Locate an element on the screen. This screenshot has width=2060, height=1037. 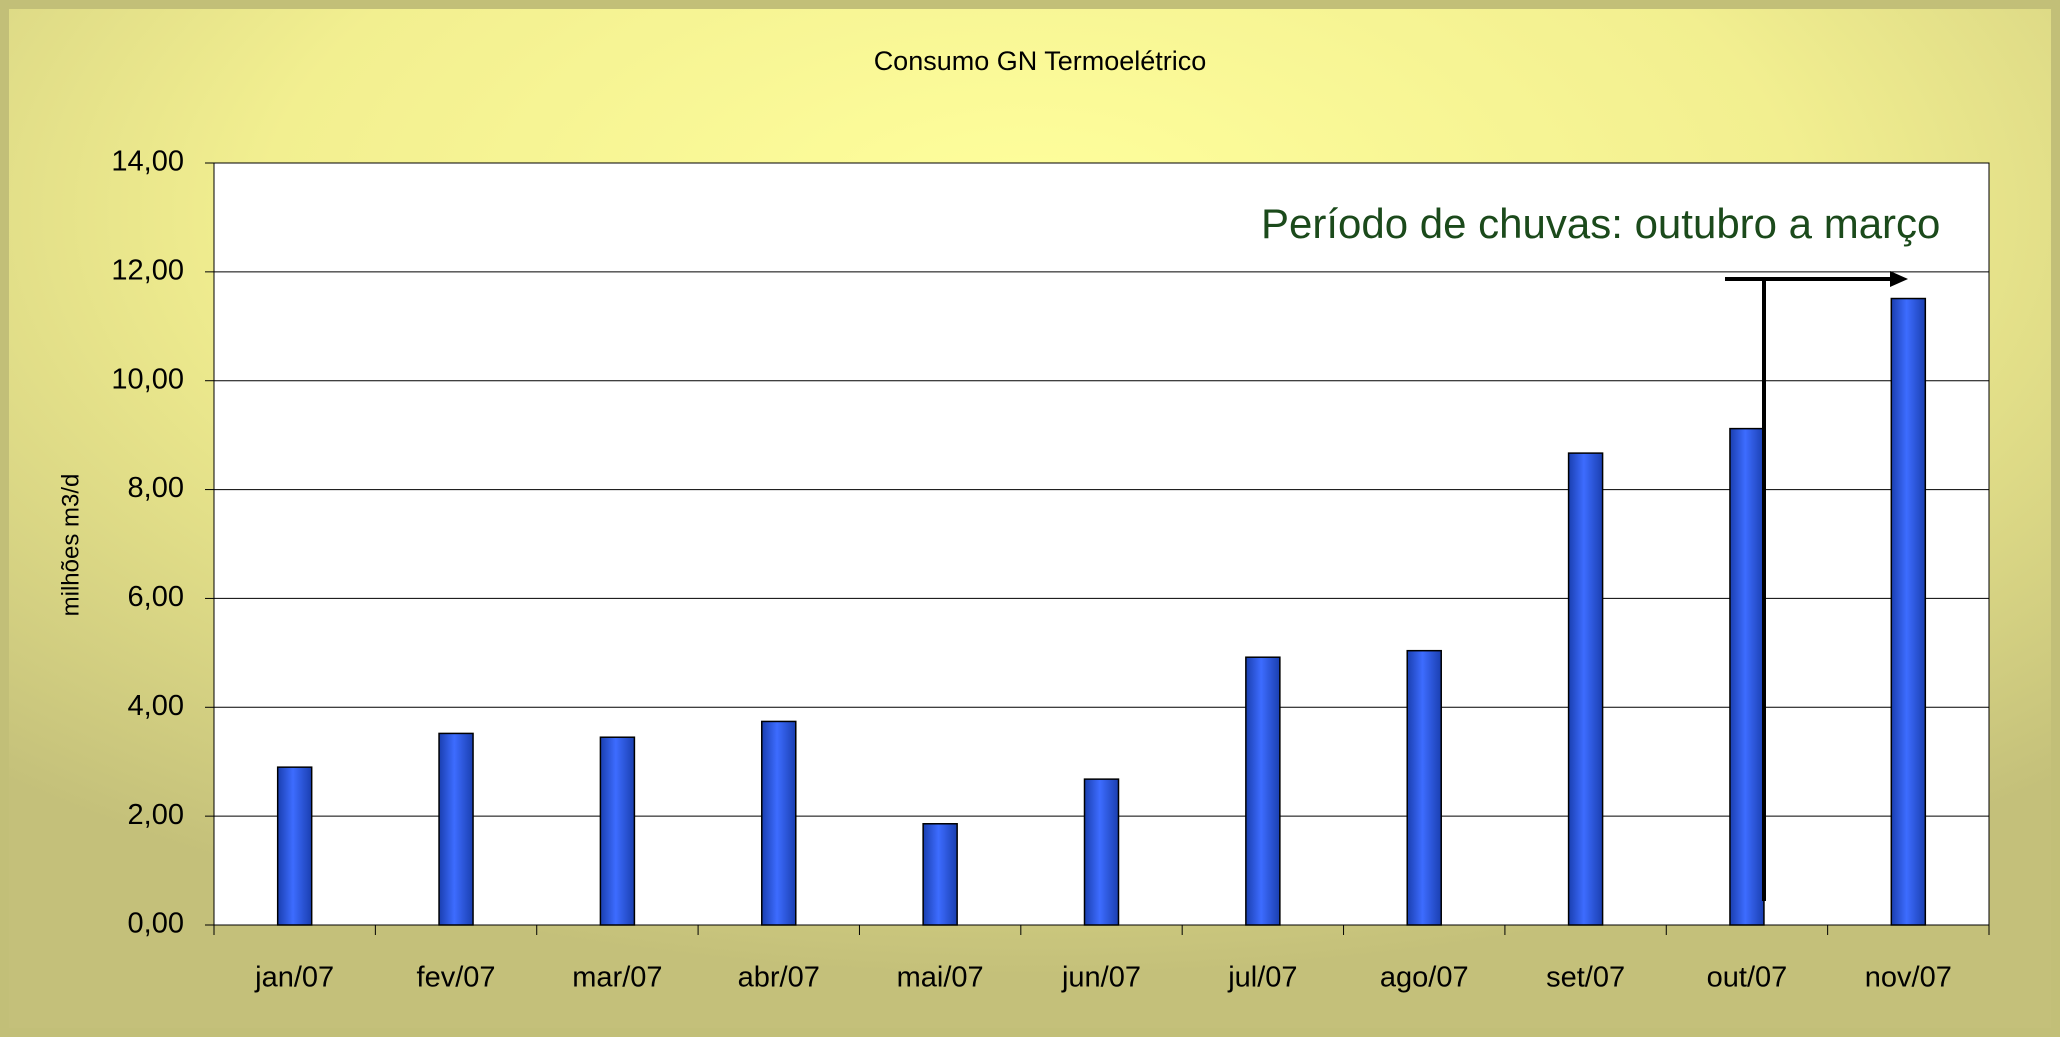
x-tick-label: mar/07 is located at coordinates (617, 978).